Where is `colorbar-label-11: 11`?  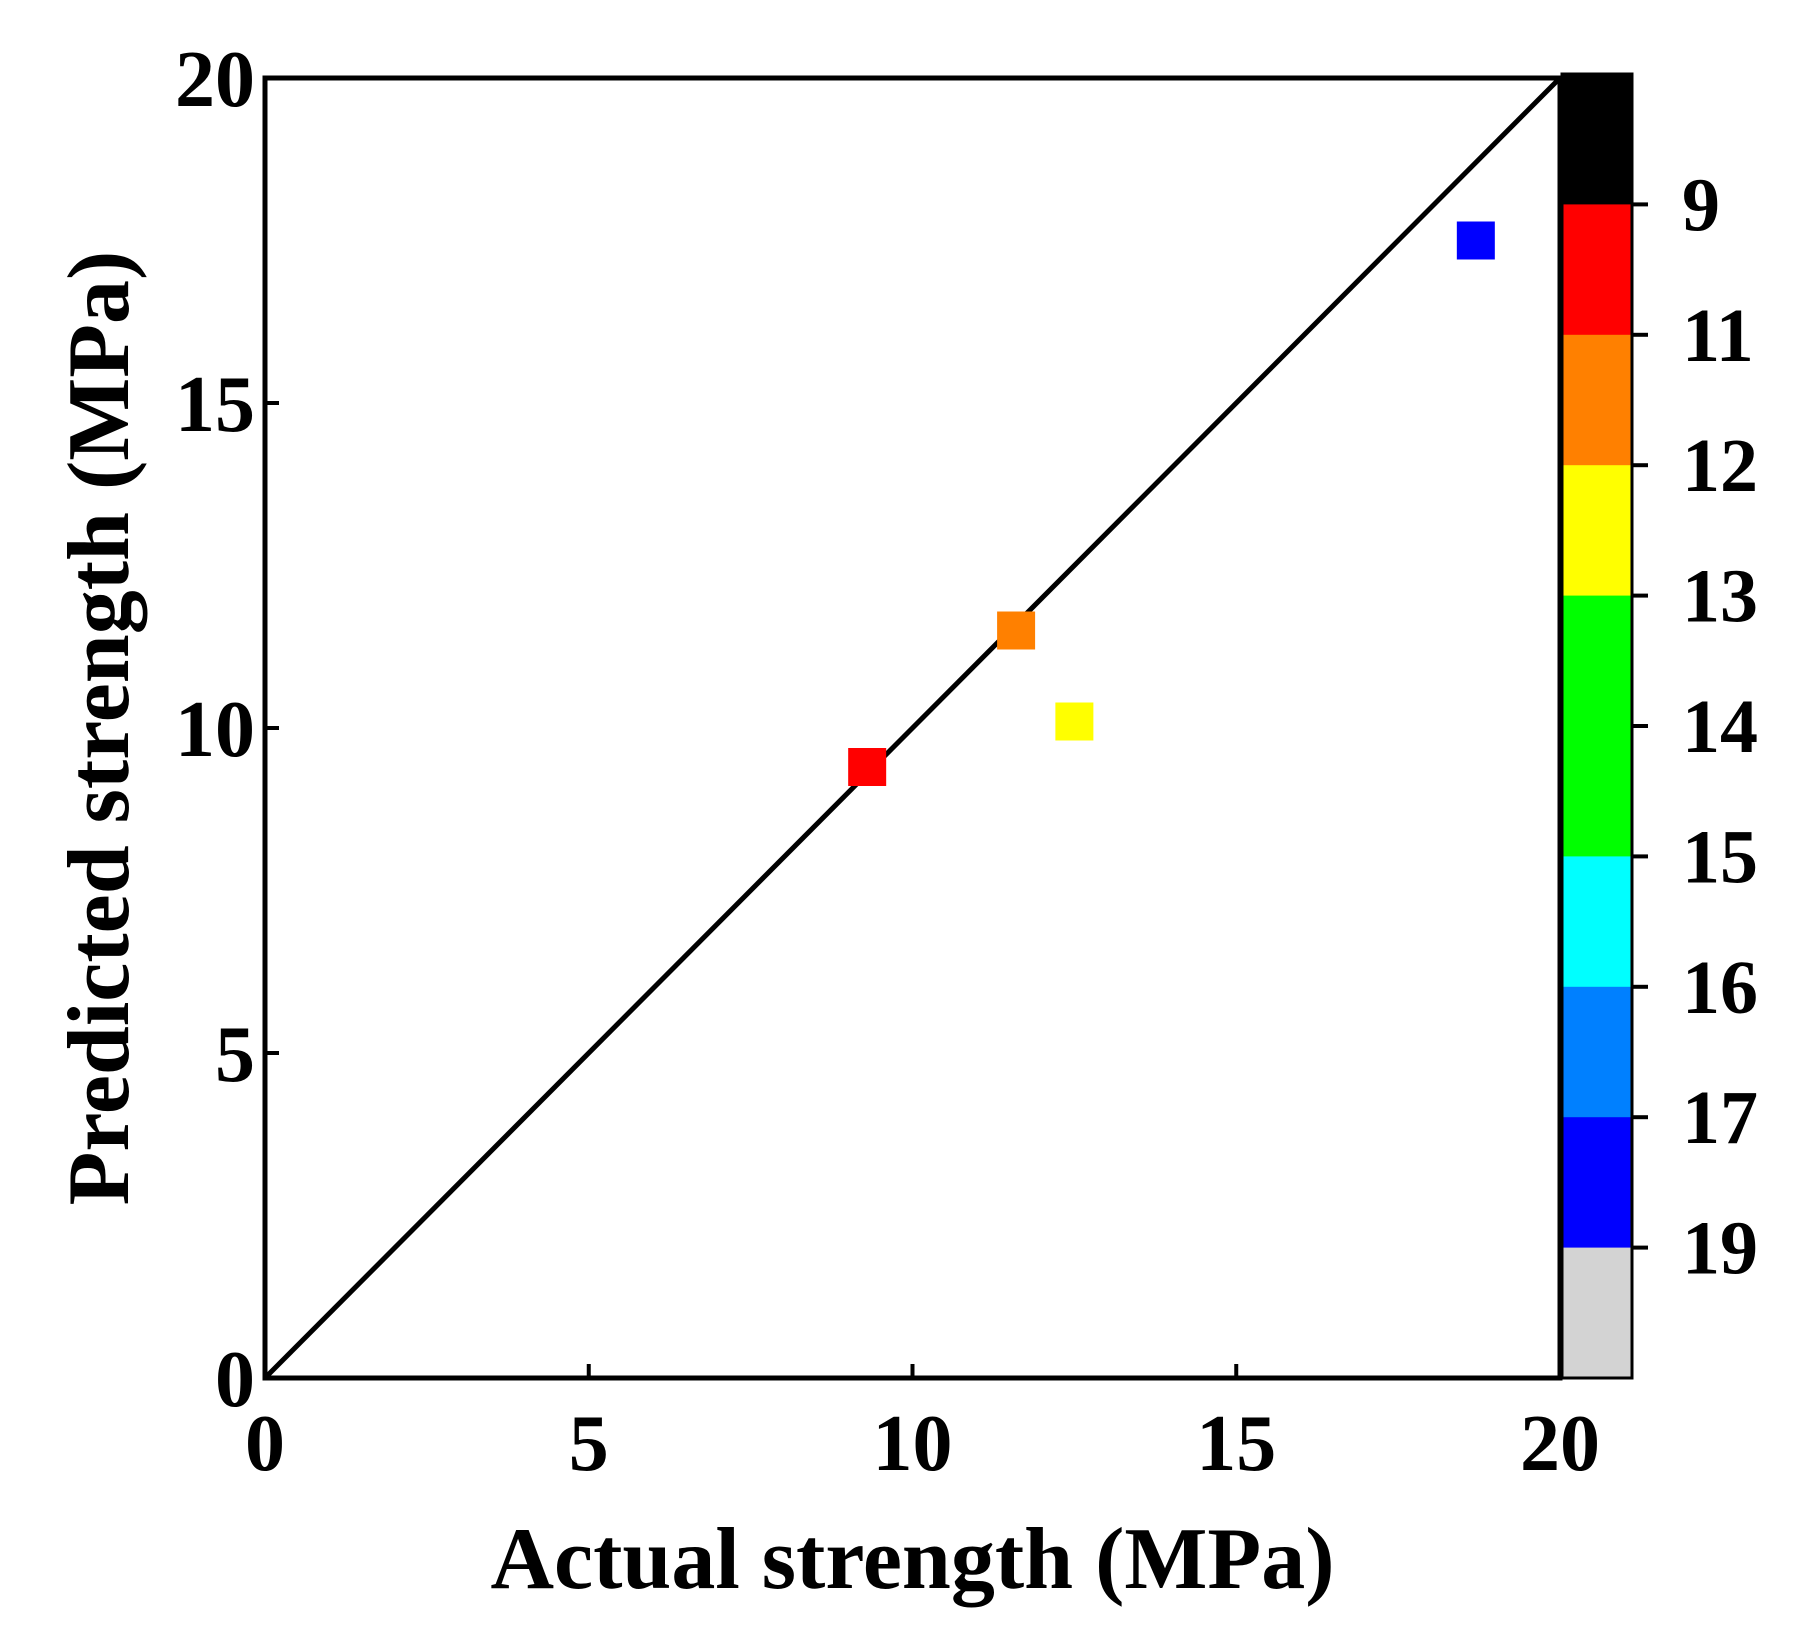 colorbar-label-11: 11 is located at coordinates (1718, 336).